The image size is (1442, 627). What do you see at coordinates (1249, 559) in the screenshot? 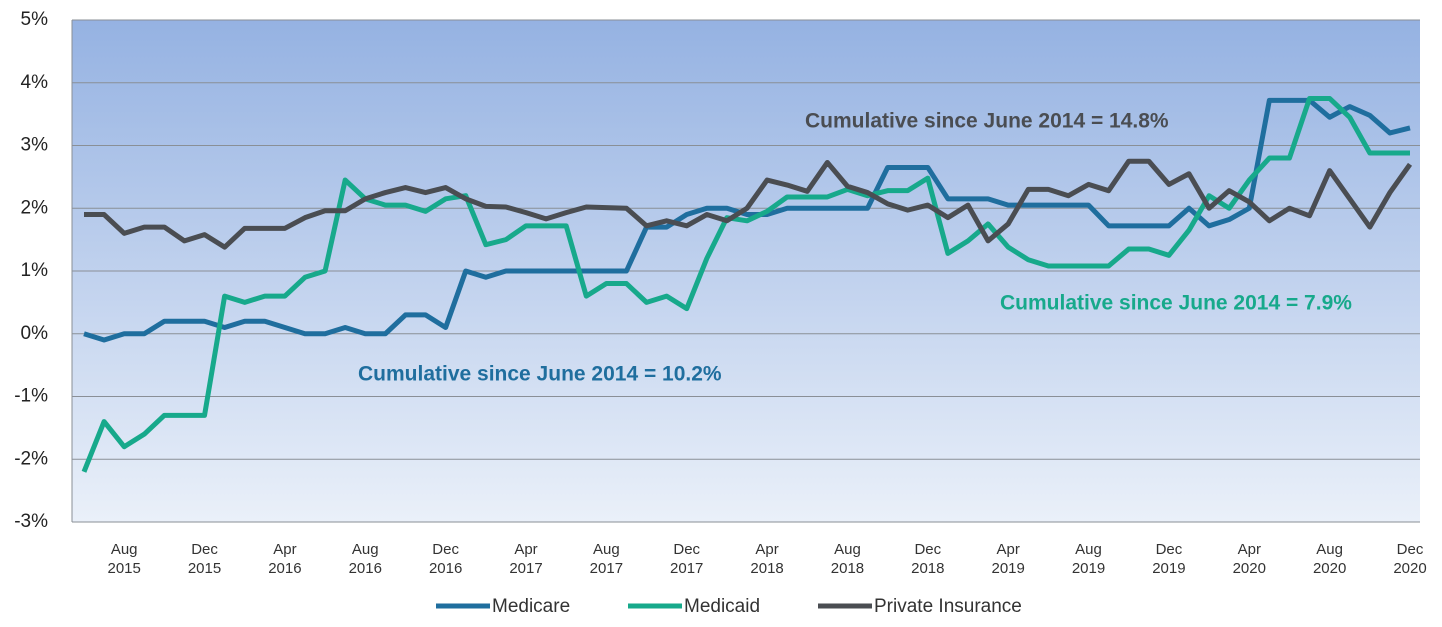
I see `x-tick-label: Apr 2020` at bounding box center [1249, 559].